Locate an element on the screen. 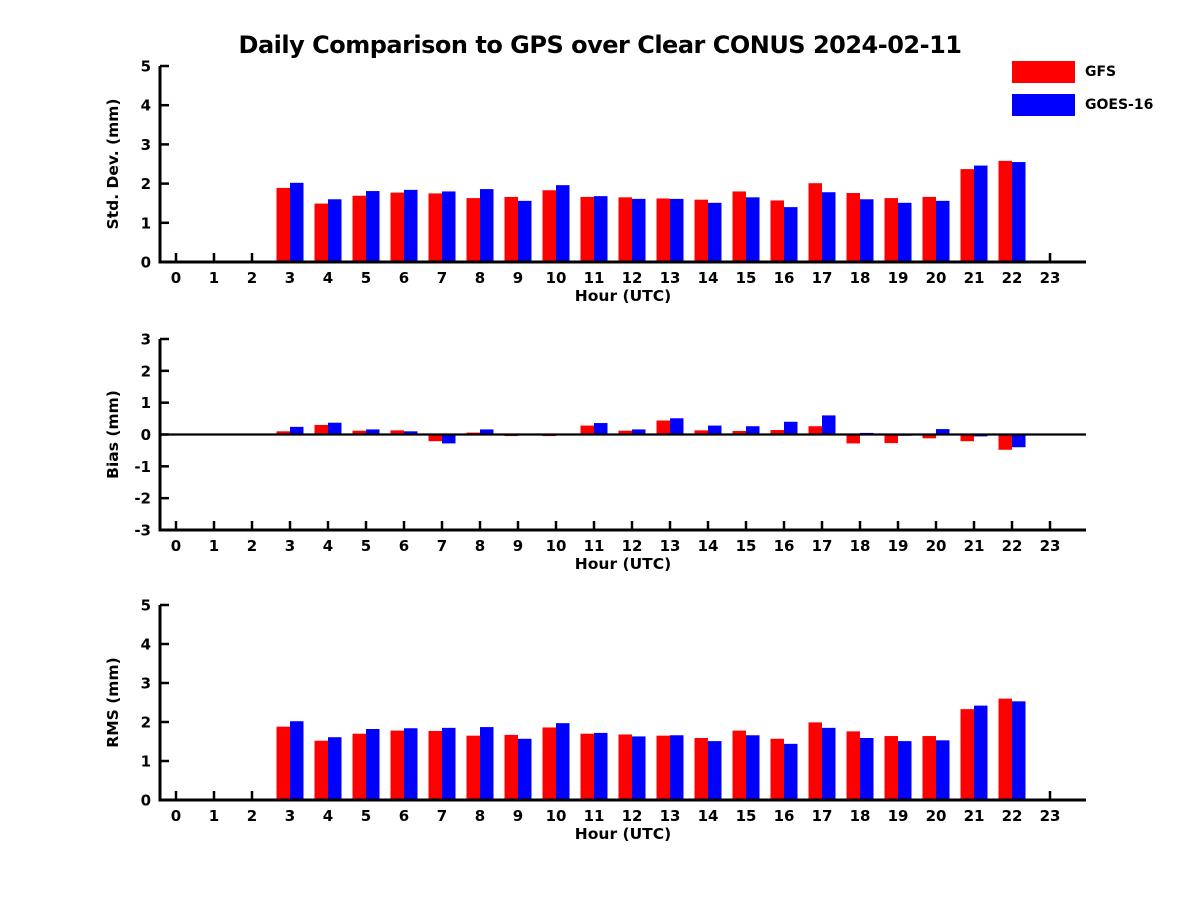 The image size is (1200, 900). y-tick-label: 5 is located at coordinates (146, 67).